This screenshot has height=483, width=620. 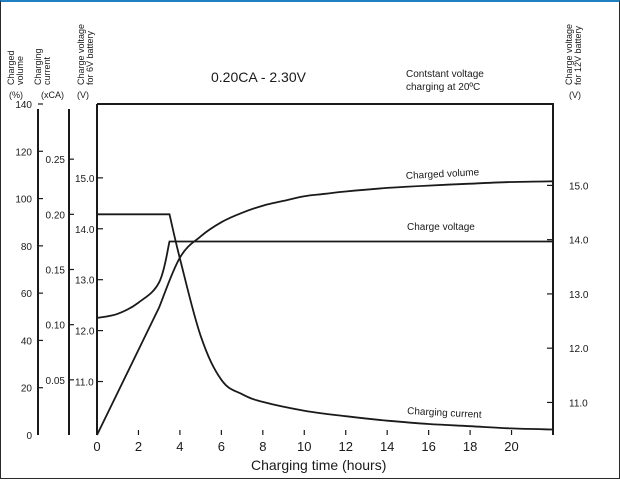 What do you see at coordinates (83, 95) in the screenshot?
I see `voltage-6v-unit: (V)` at bounding box center [83, 95].